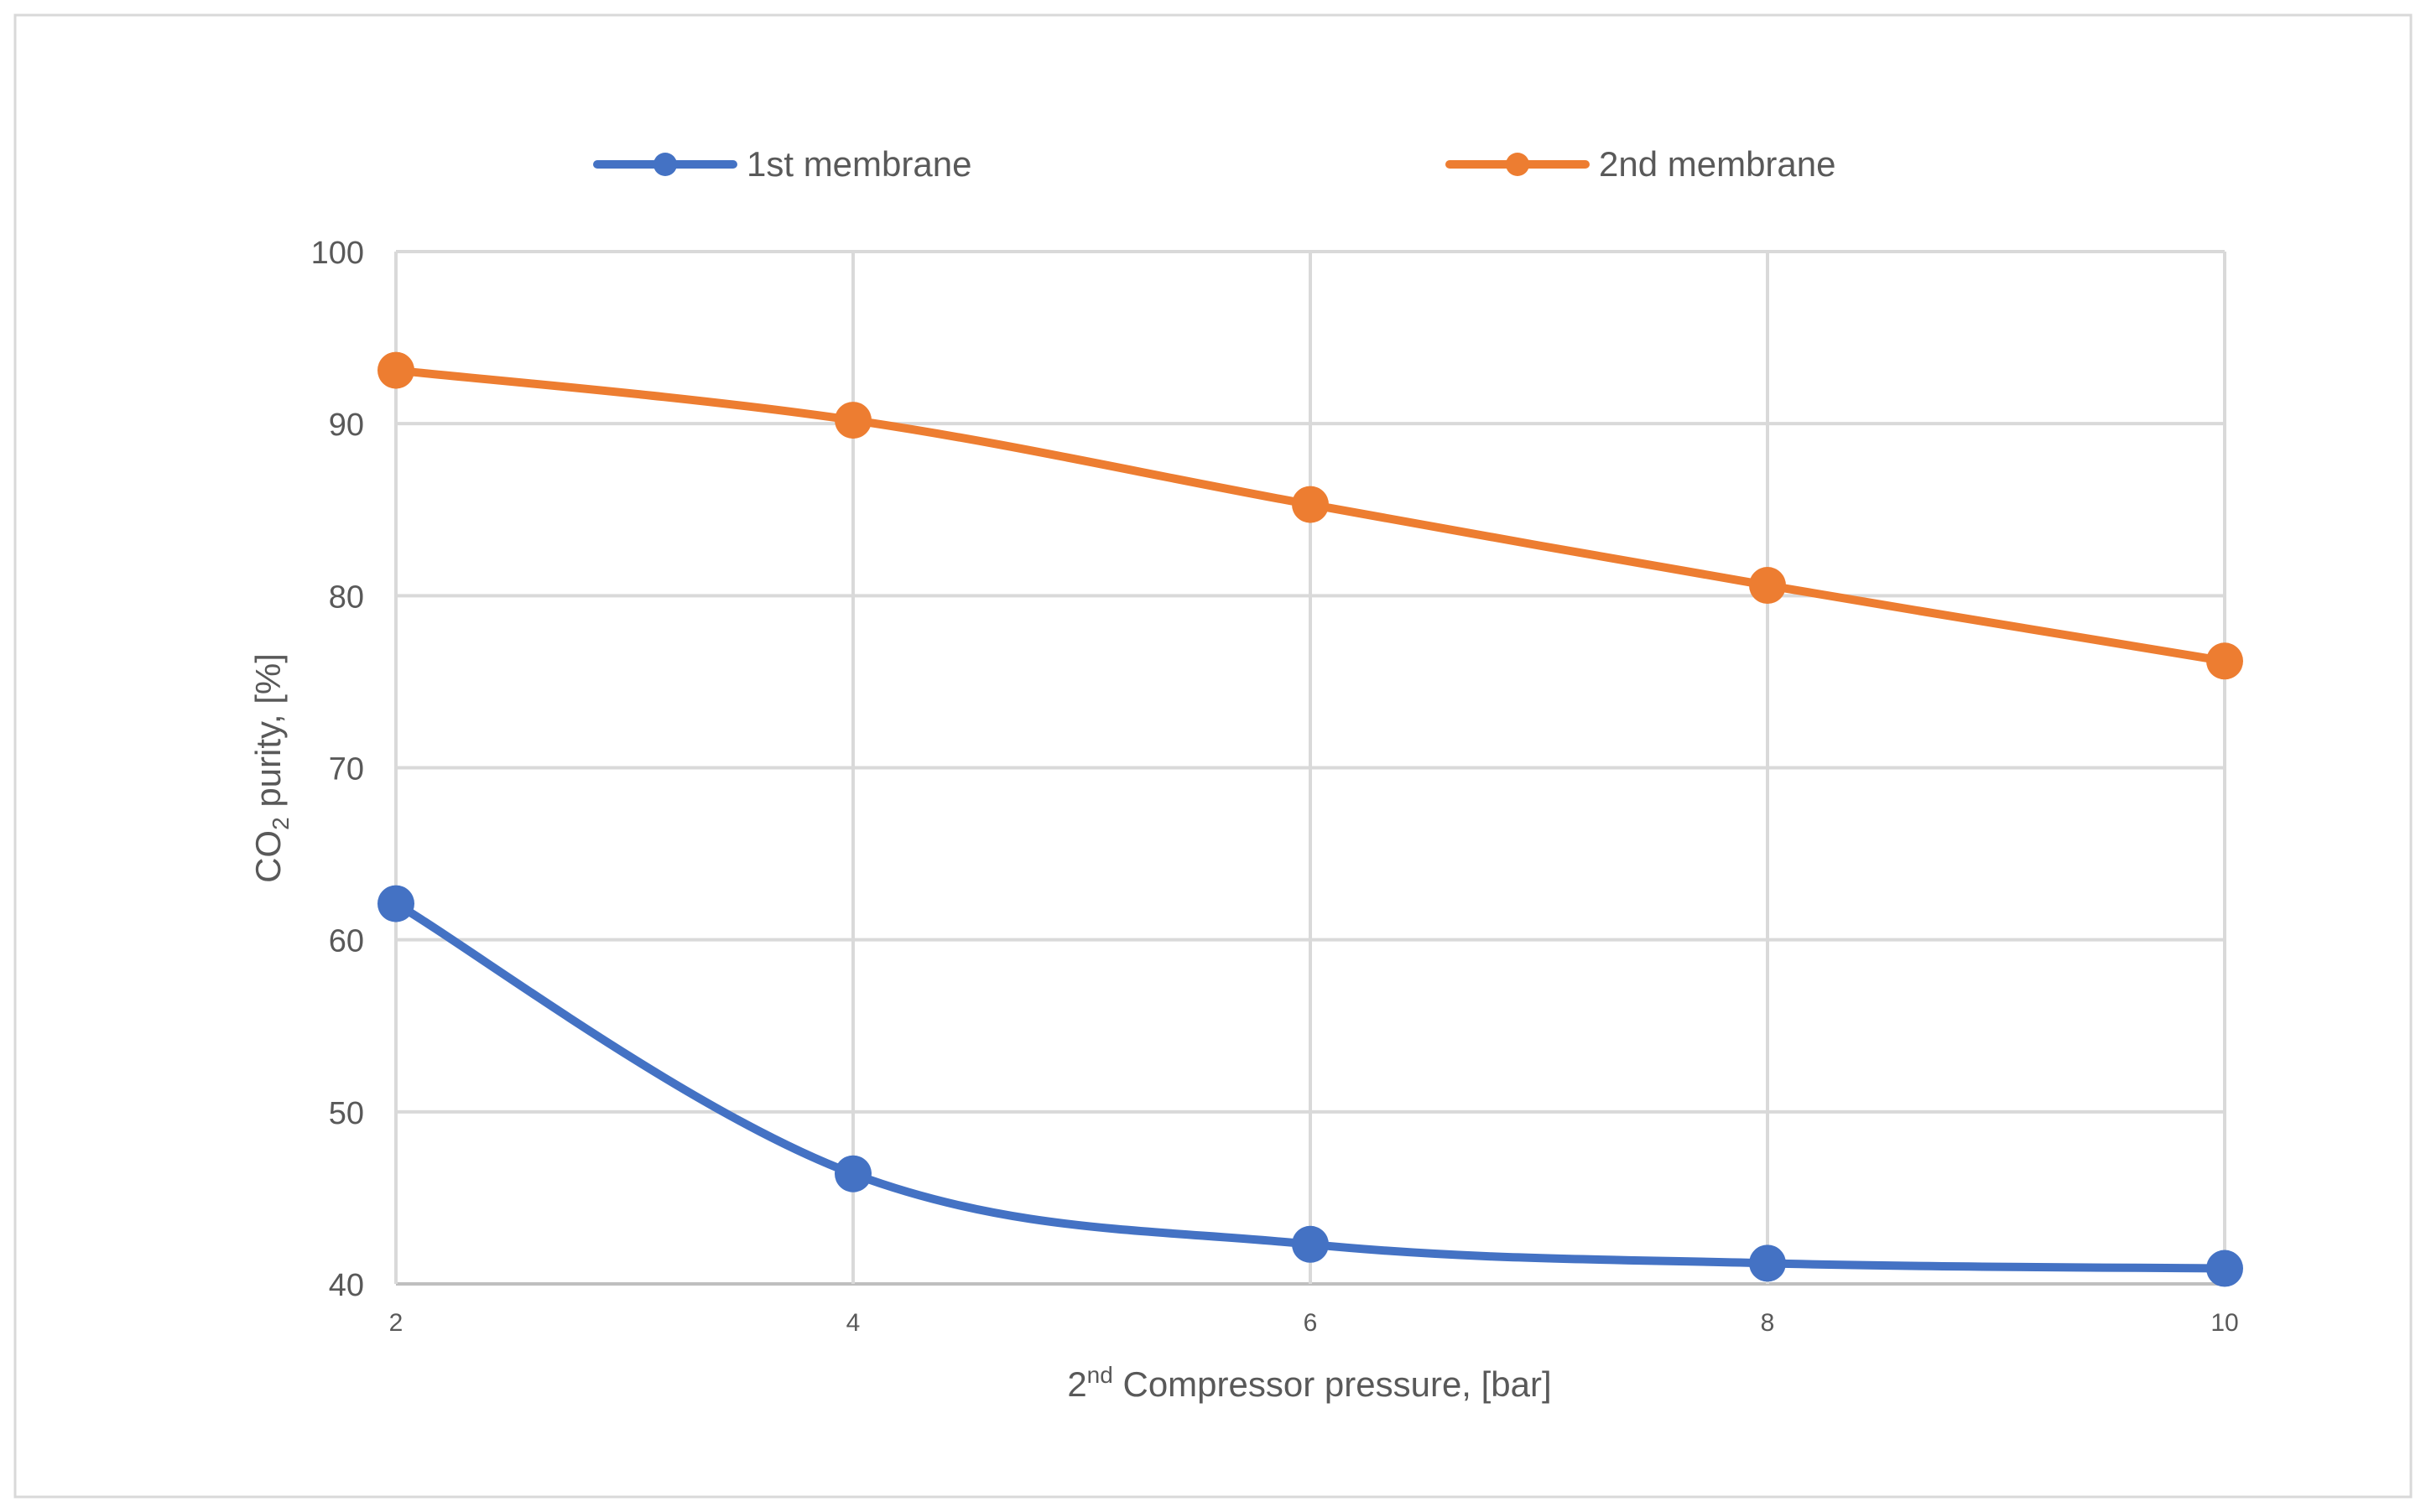  I want to click on y-tick-label: 60, so click(346, 942).